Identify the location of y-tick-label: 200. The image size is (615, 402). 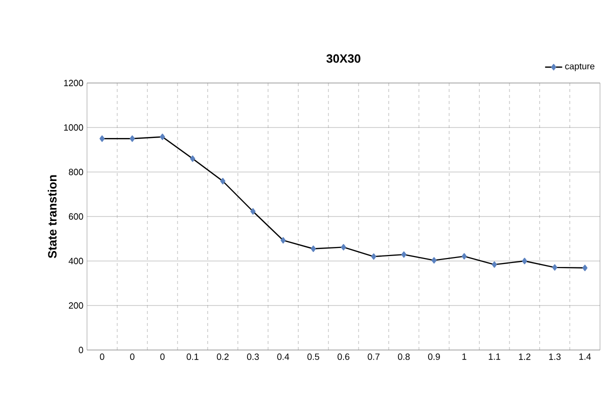
(76, 305).